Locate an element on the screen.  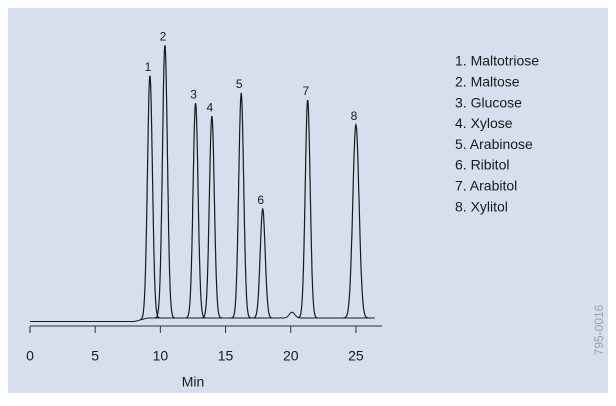
legend-entry: 3. Glucose is located at coordinates (488, 102).